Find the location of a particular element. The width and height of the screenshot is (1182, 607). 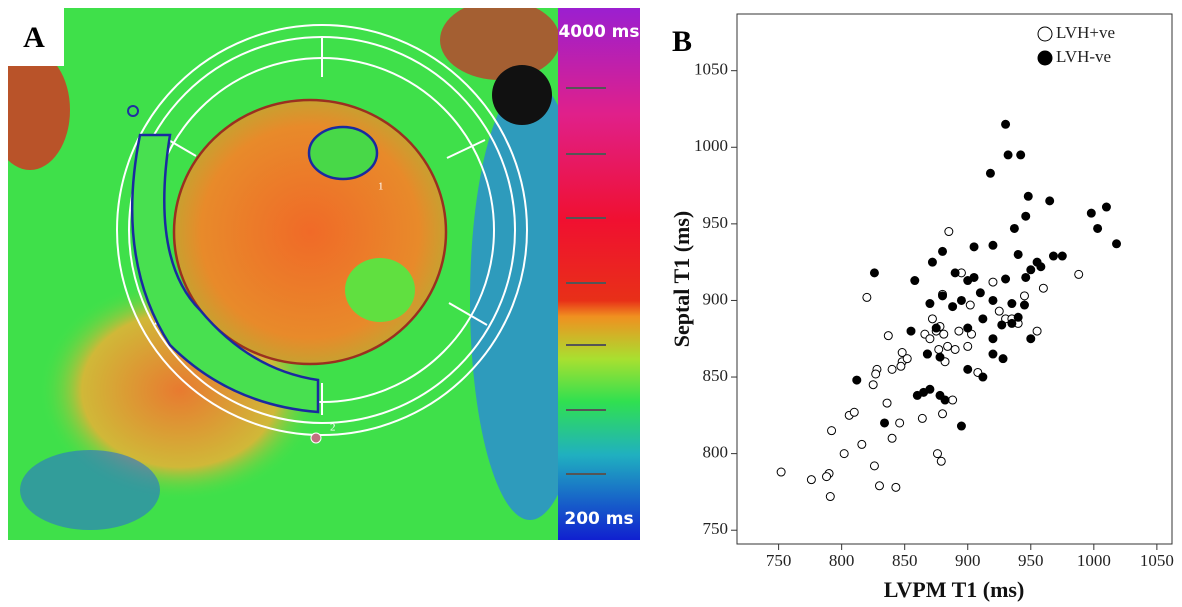

y-tick-label: 1050 is located at coordinates (711, 69).